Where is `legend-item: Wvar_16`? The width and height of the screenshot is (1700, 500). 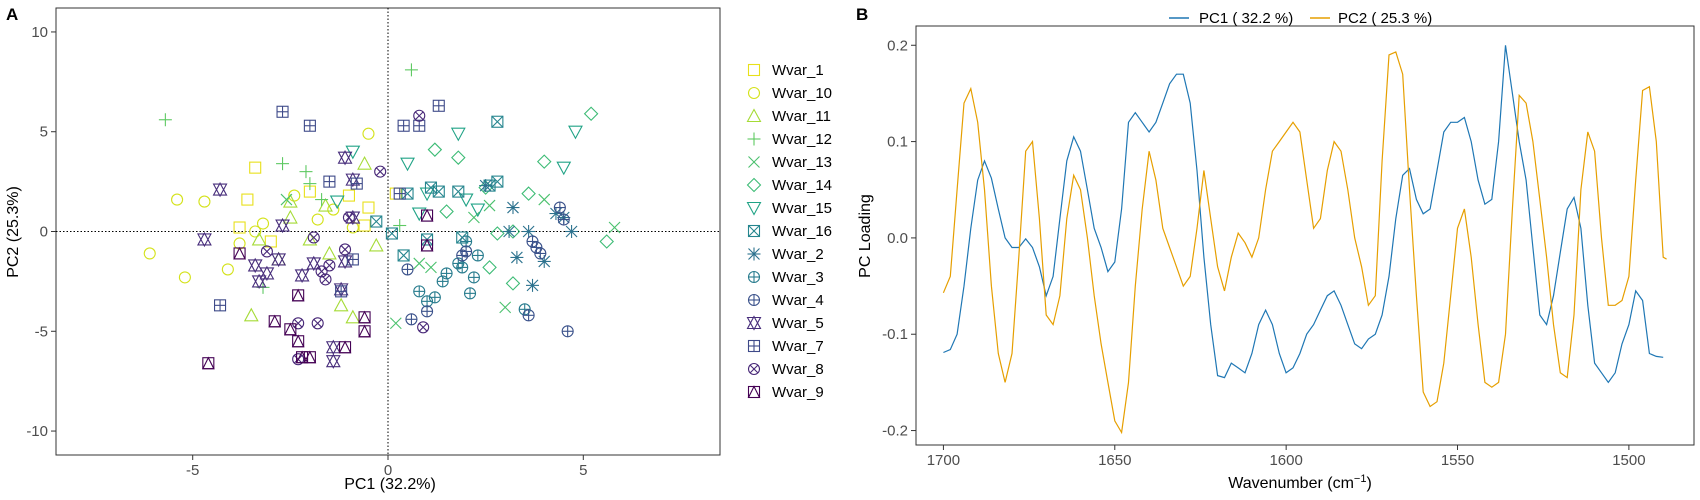 legend-item: Wvar_16 is located at coordinates (789, 231).